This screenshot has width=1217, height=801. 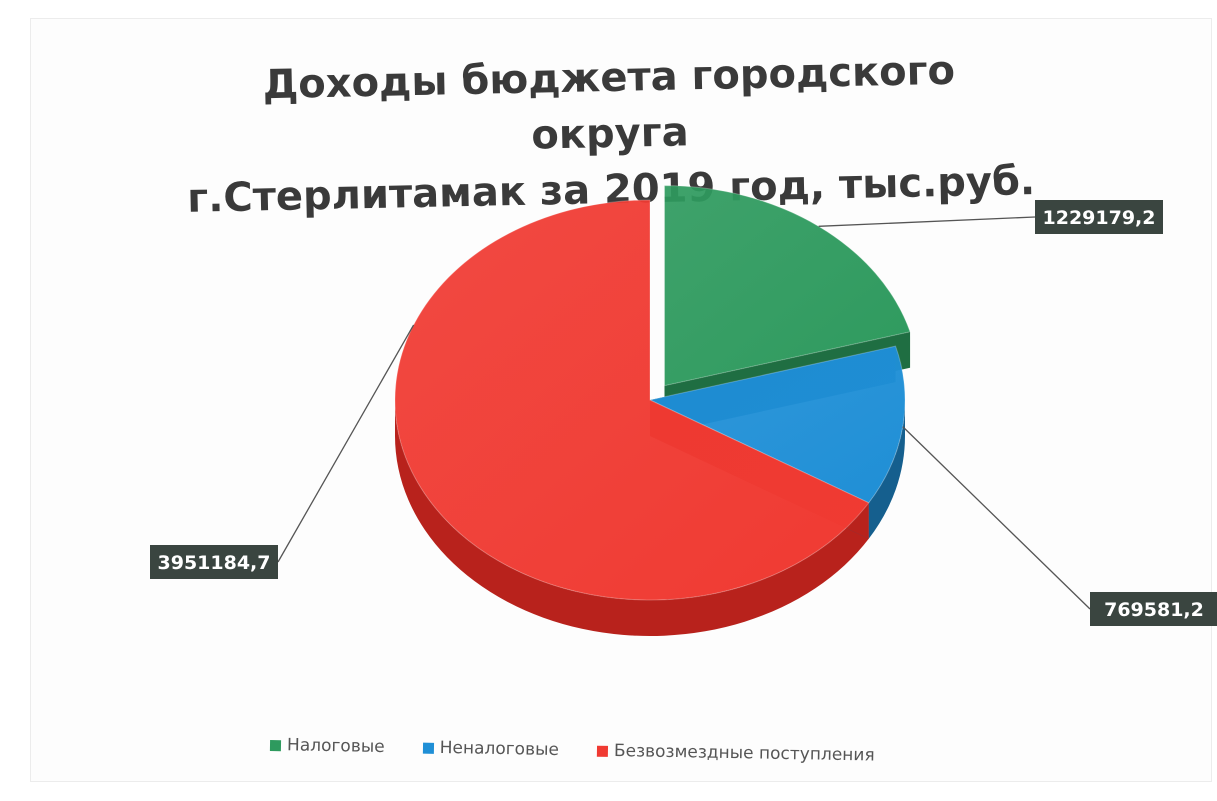 I want to click on data-label-nontax: 769581,2, so click(x=1154, y=610).